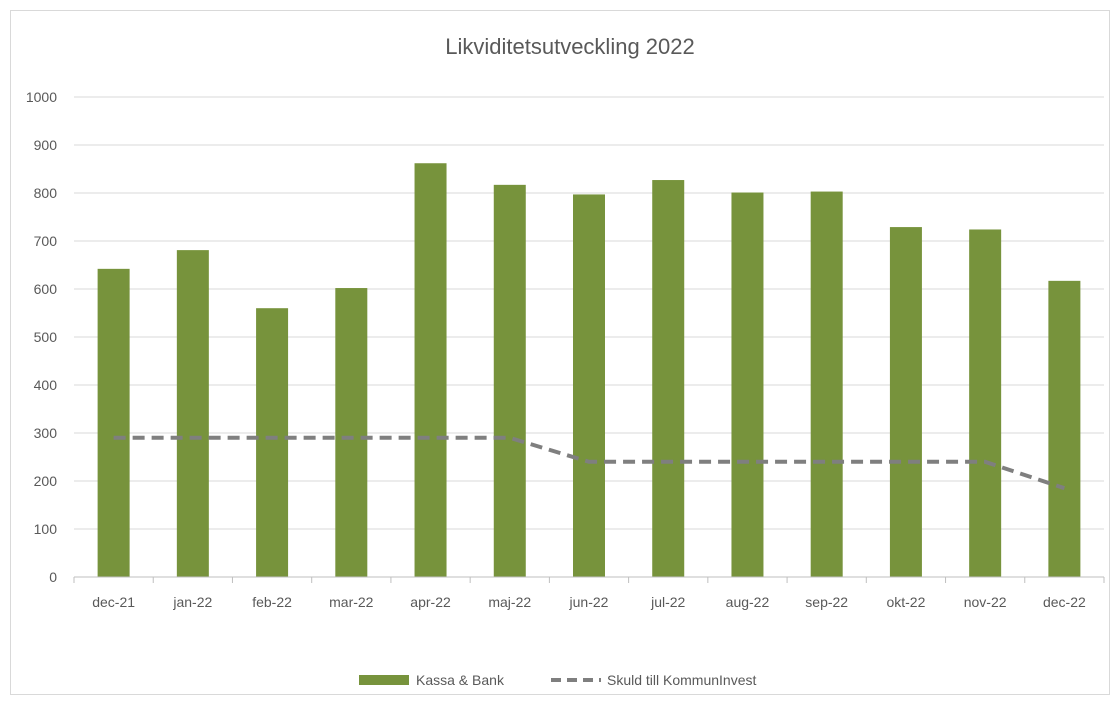 This screenshot has width=1120, height=705. What do you see at coordinates (192, 602) in the screenshot?
I see `x-tick-label: jan-22` at bounding box center [192, 602].